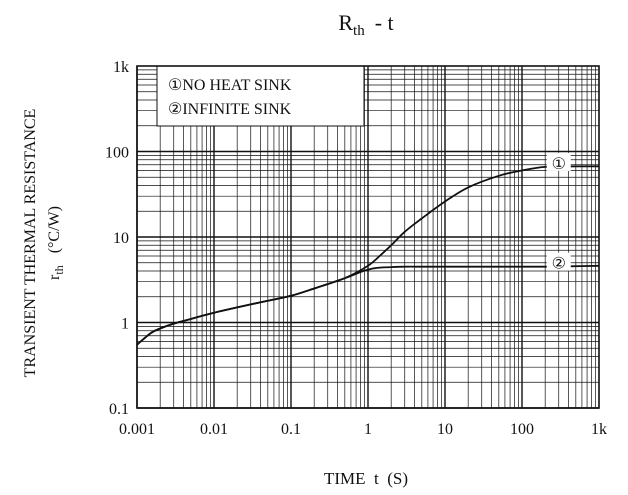  I want to click on y-axis-label: TRANSIENT THERMAL RESISTANCE rth (°C/W), so click(44, 243).